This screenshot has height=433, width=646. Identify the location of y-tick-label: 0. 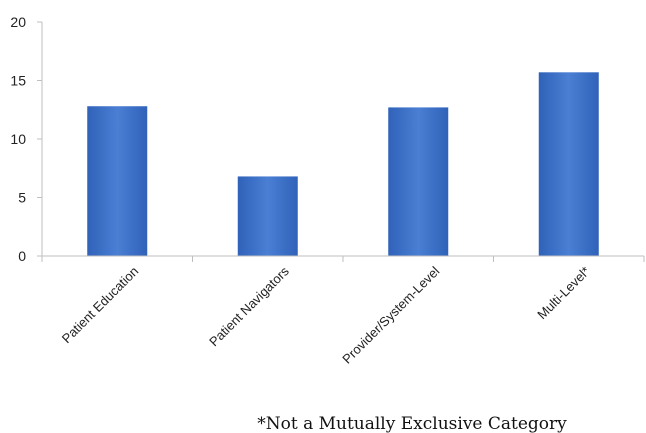
(22, 256).